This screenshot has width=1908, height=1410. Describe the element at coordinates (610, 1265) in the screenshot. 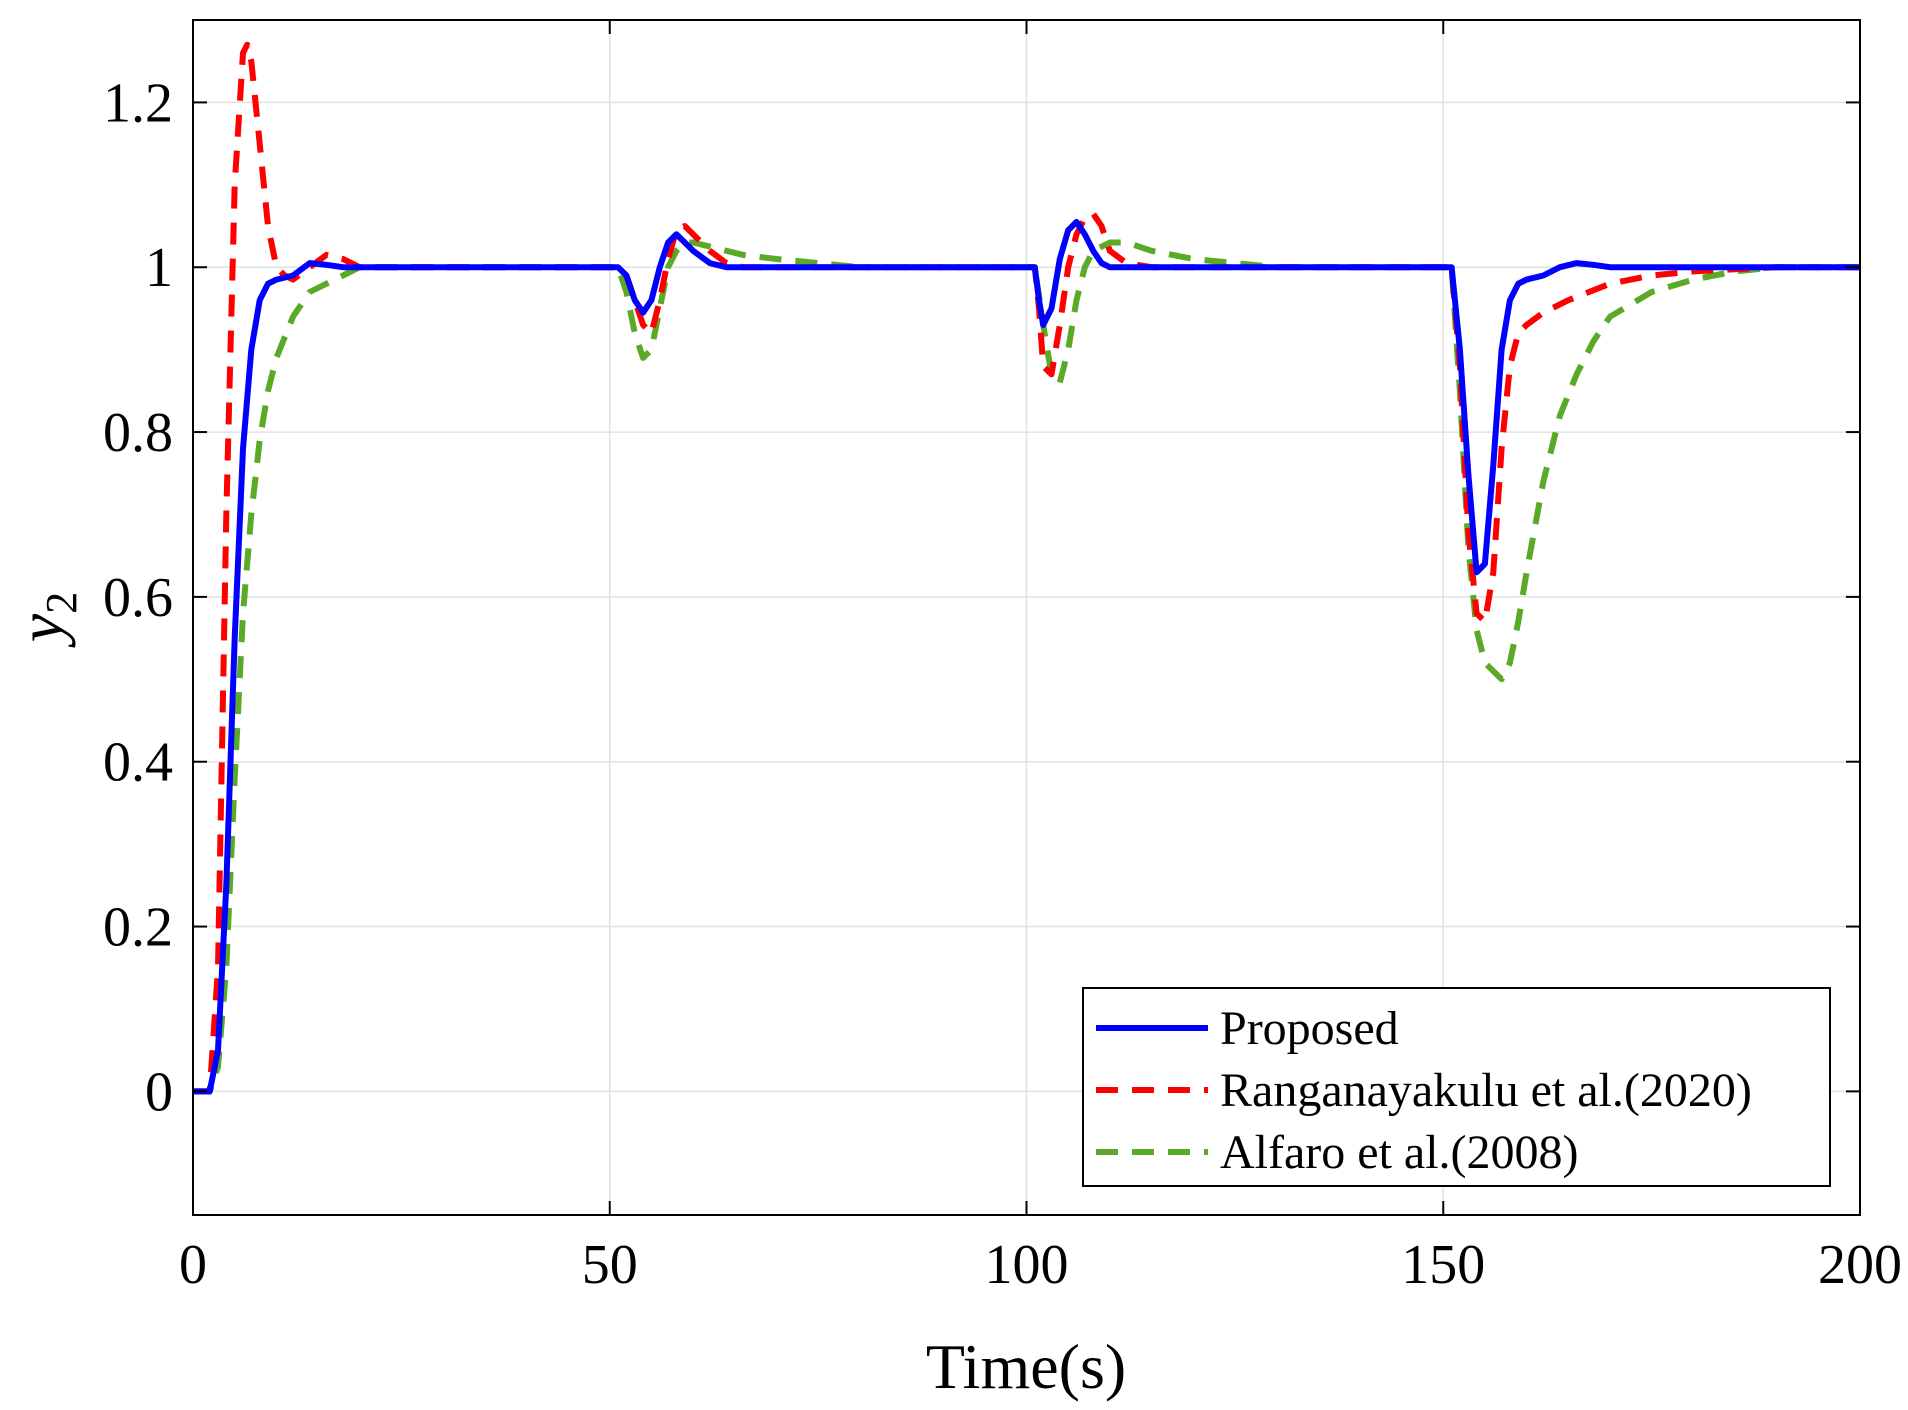

I see `x-tick-label: 50` at that location.